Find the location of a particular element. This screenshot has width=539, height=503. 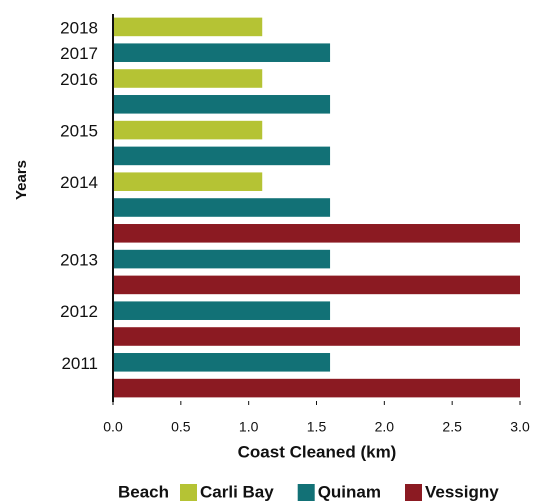

y-tick-label: 2016 is located at coordinates (79, 79).